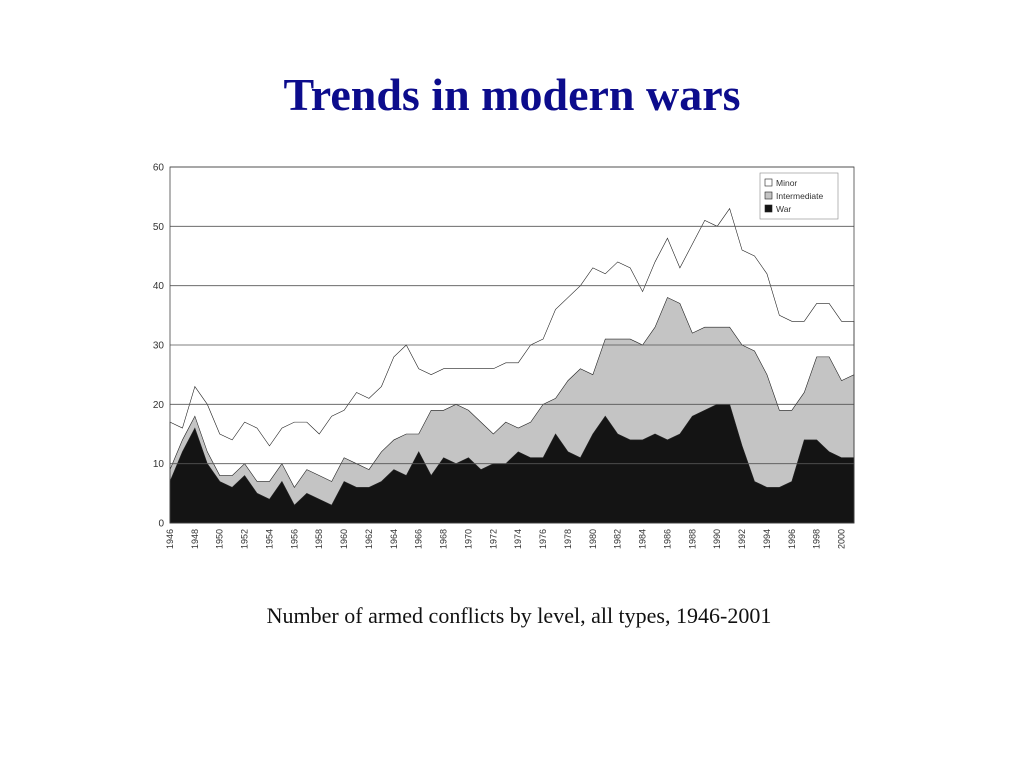 Image resolution: width=1024 pixels, height=768 pixels. I want to click on legend-label-intermediate: Intermediate, so click(800, 196).